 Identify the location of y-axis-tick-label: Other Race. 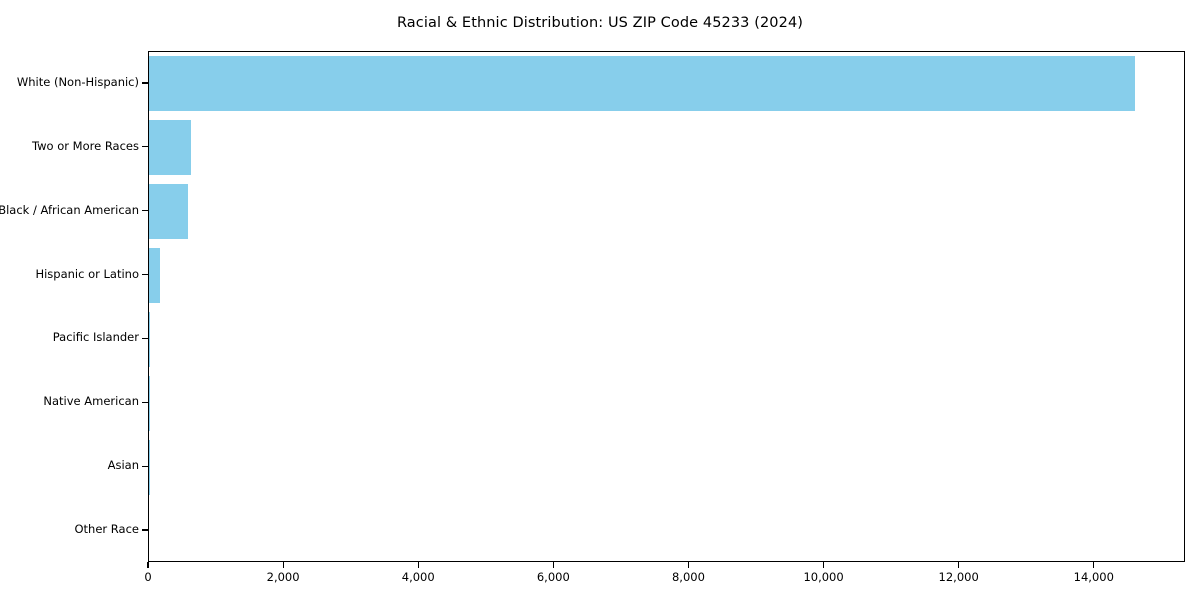
(107, 529).